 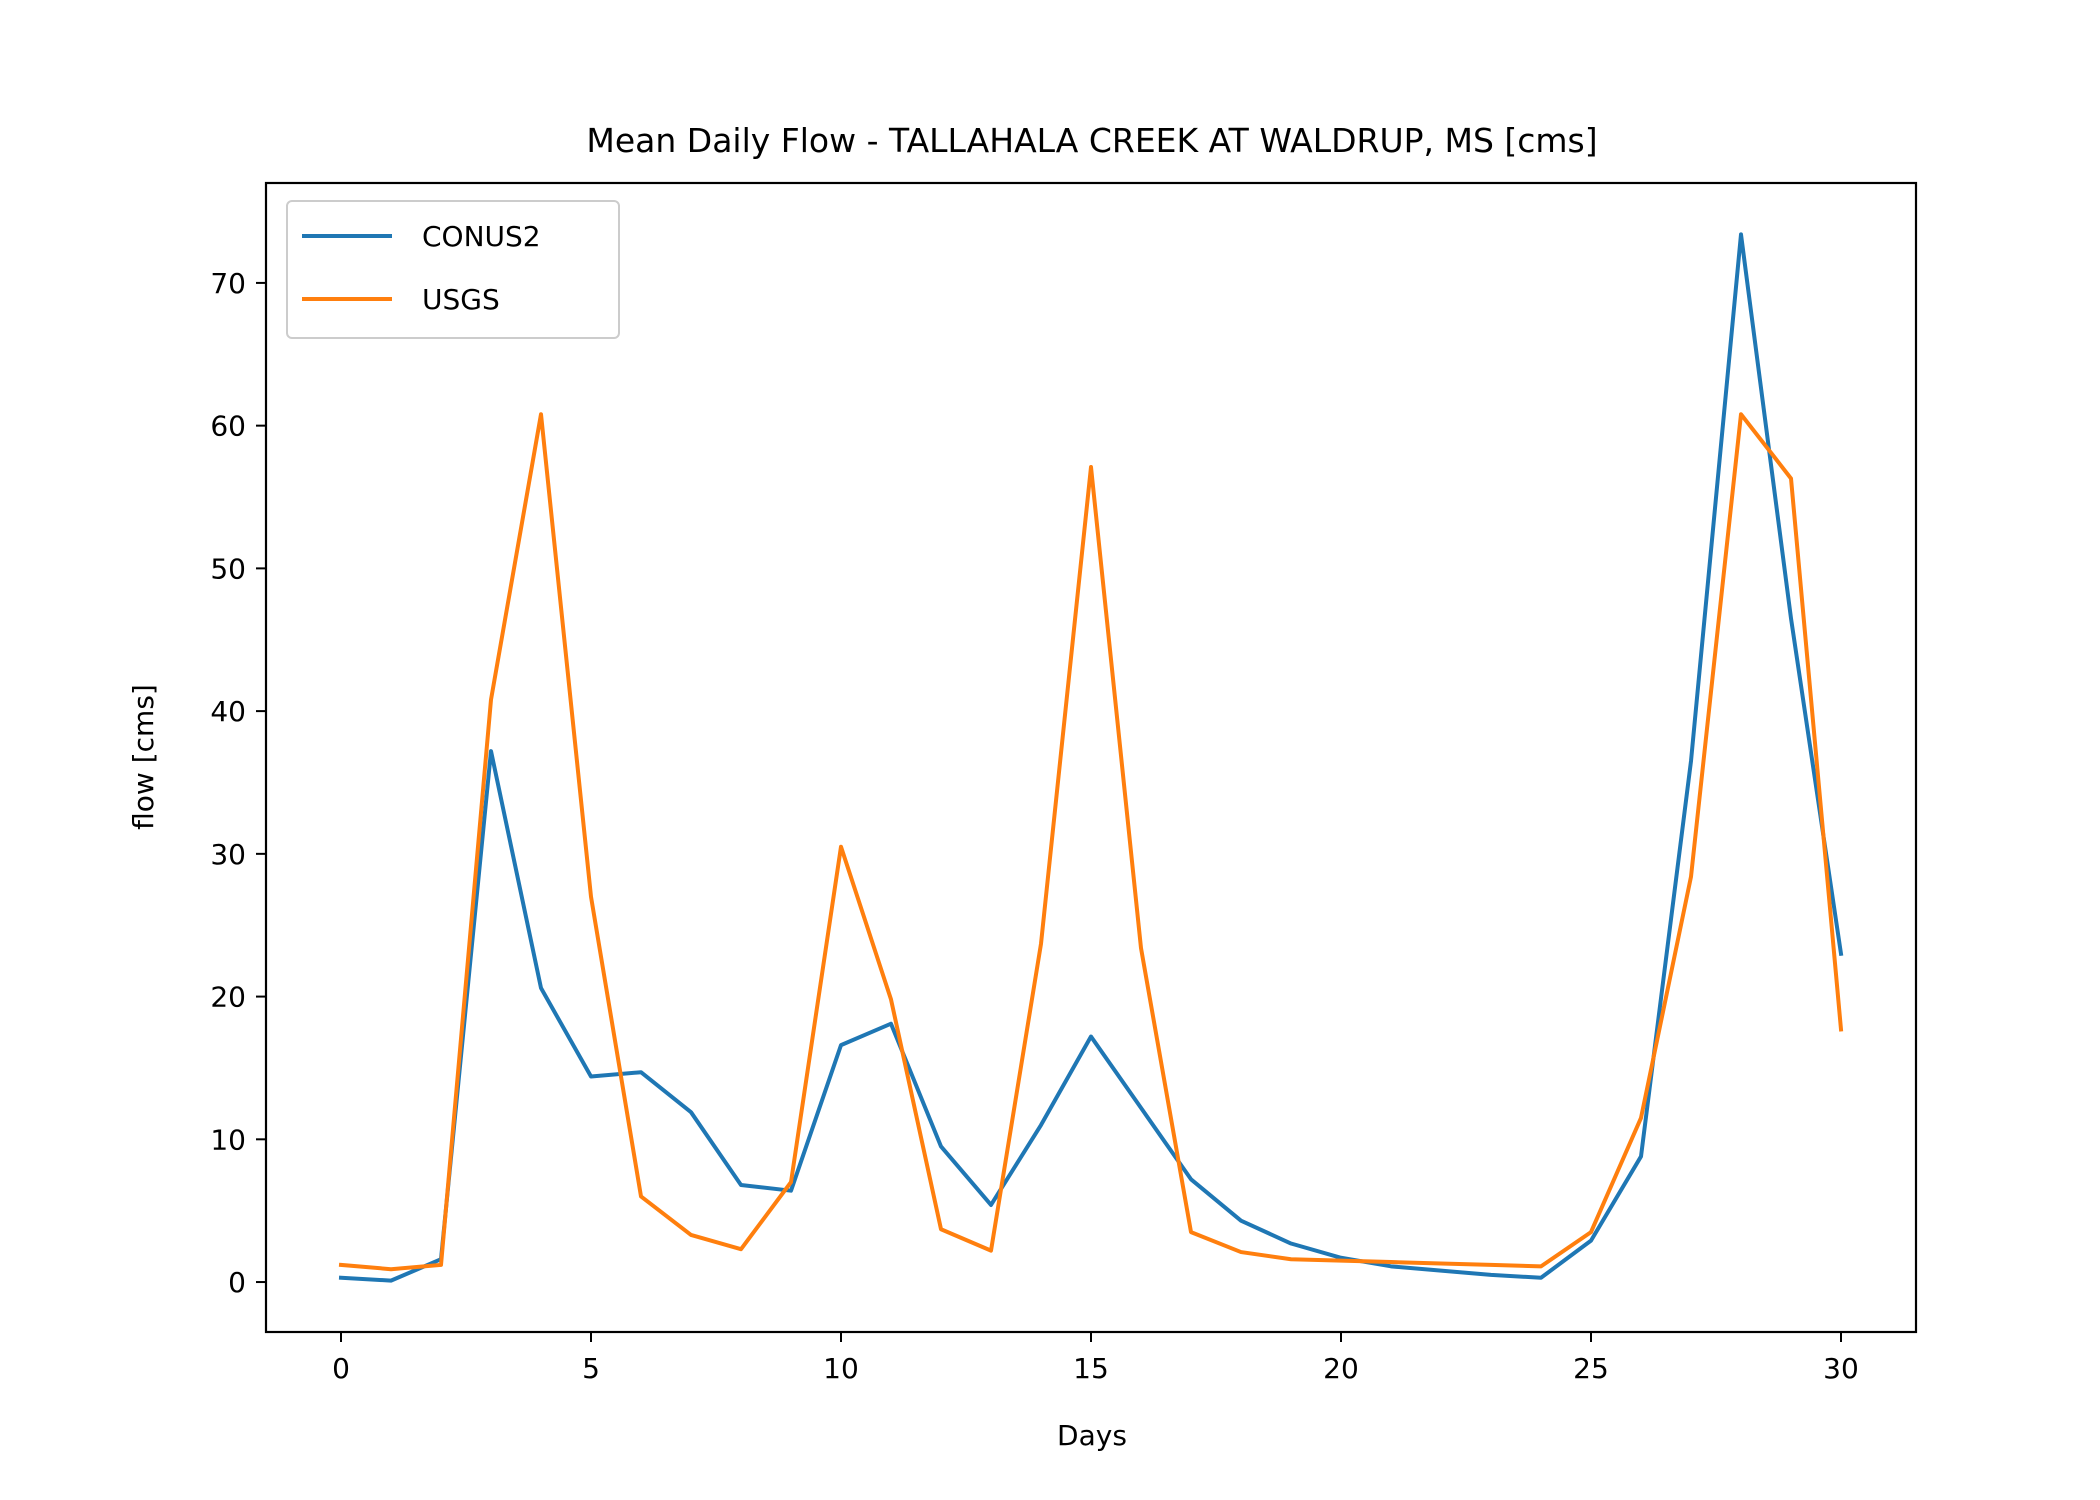 What do you see at coordinates (228, 997) in the screenshot?
I see `y-tick-label: 20` at bounding box center [228, 997].